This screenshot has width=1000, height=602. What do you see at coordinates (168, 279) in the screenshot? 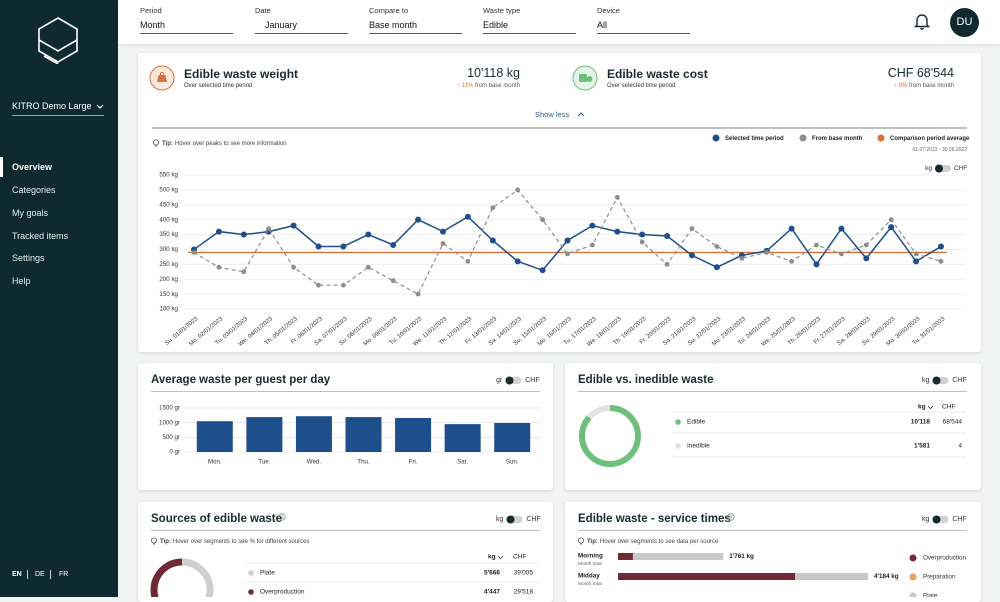
I see `y-tick-label: 200 kg` at bounding box center [168, 279].